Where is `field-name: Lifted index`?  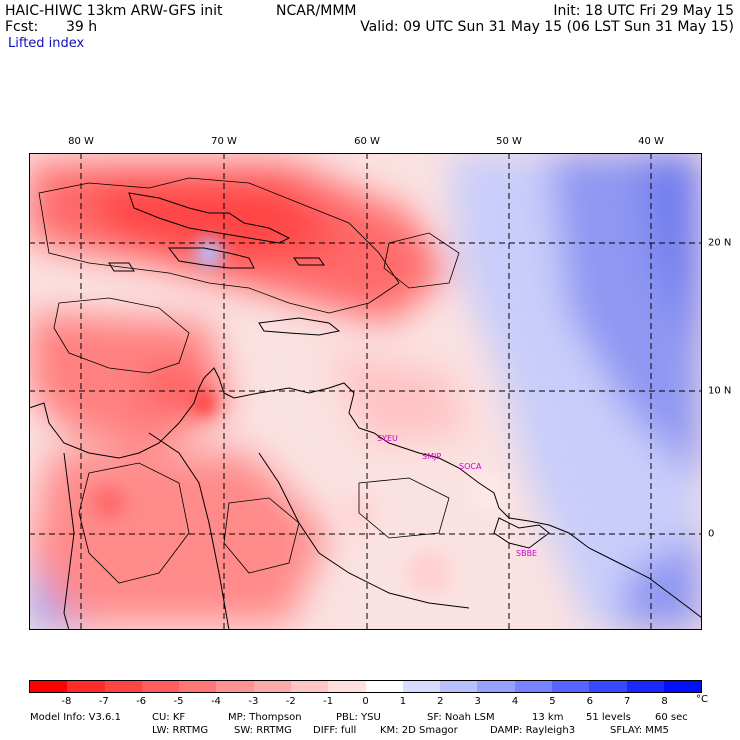
field-name: Lifted index is located at coordinates (46, 43).